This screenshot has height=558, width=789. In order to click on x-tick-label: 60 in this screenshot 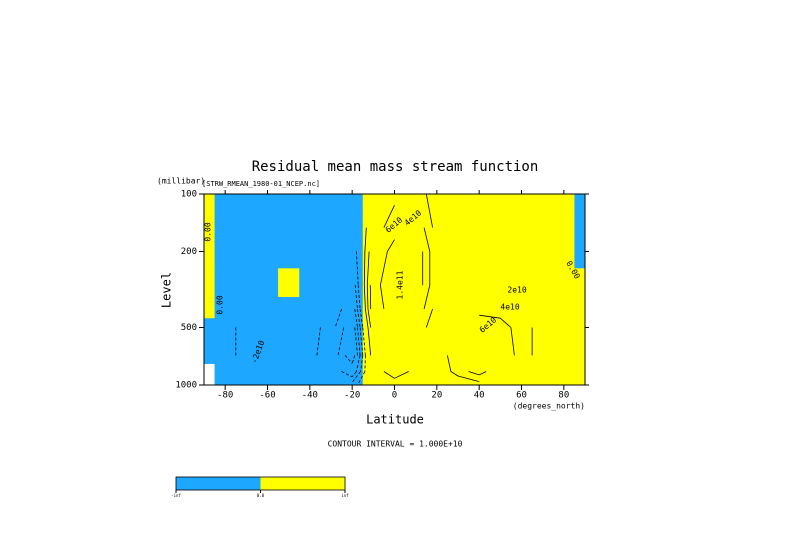, I will do `click(521, 396)`.